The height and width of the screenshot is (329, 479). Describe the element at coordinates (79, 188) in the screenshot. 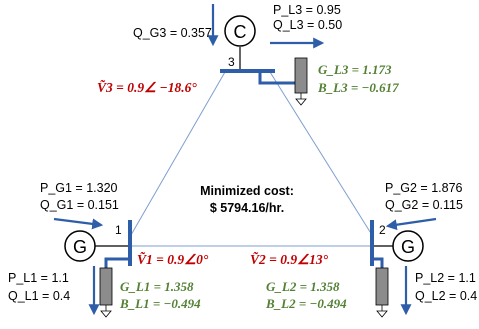

I see `bus-1-pg: P_G1 = 1.320` at that location.